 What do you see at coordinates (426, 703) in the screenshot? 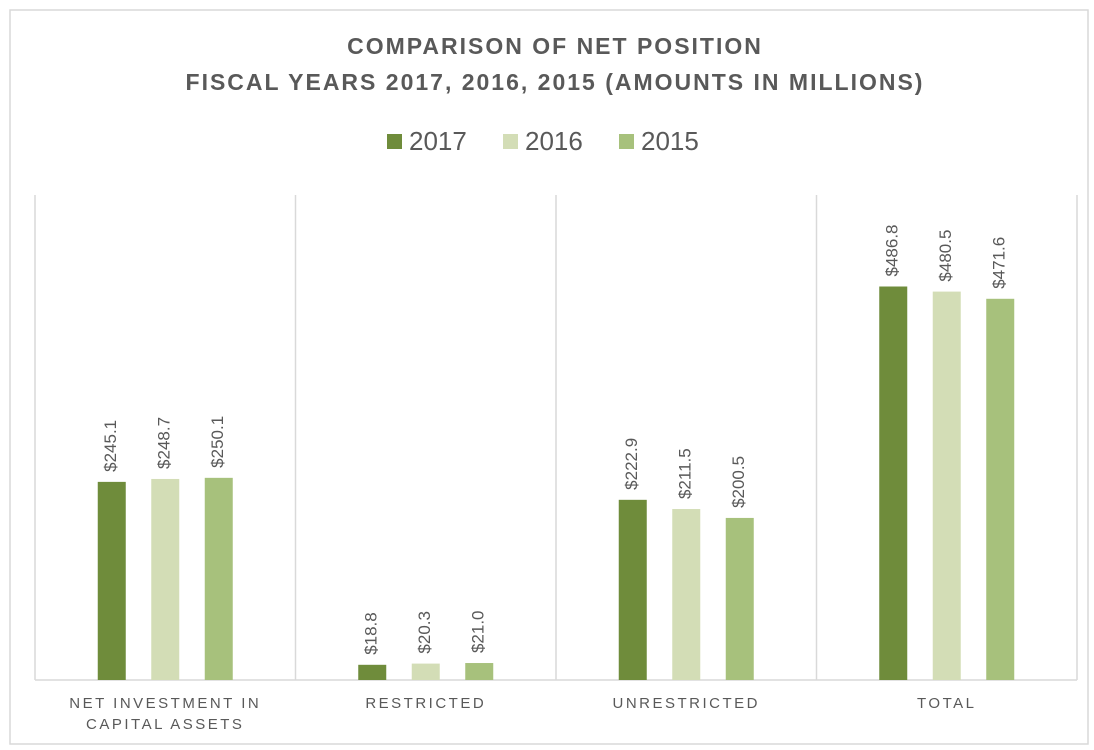
I see `x-tick-label: RESTRICTED` at bounding box center [426, 703].